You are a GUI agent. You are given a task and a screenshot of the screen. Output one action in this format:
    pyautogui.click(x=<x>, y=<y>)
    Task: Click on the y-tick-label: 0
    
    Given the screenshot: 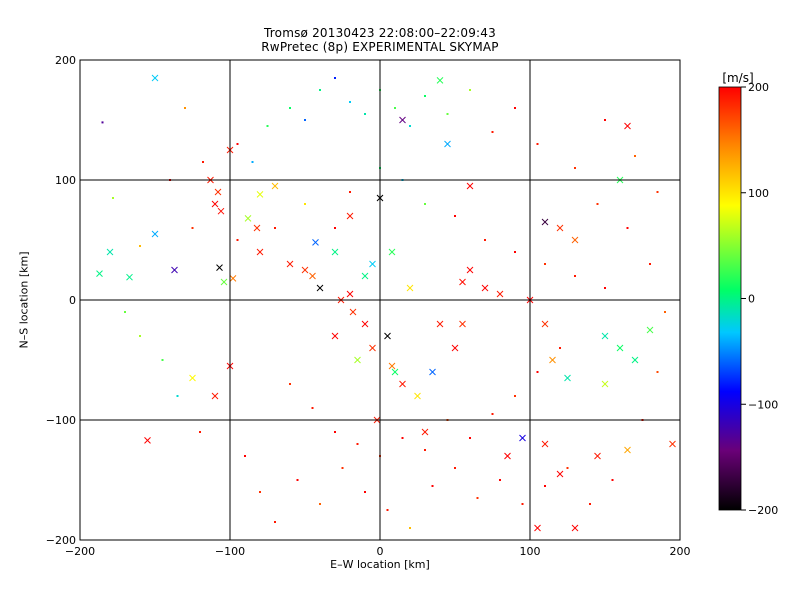 What is the action you would take?
    pyautogui.click(x=72, y=300)
    